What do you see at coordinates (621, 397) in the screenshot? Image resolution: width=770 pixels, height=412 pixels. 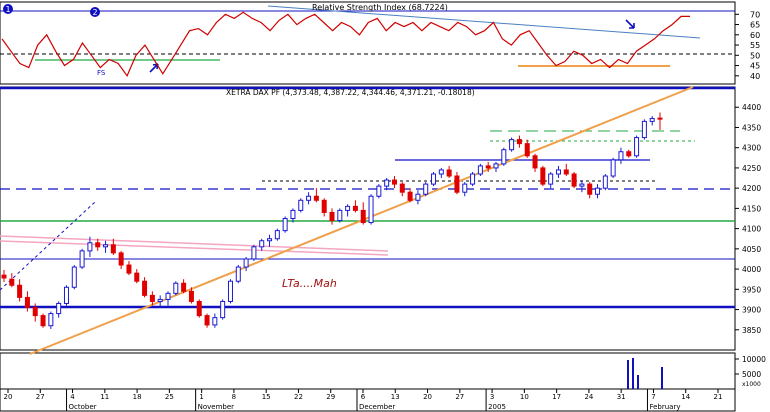 I see `x-tick-label: 31` at bounding box center [621, 397].